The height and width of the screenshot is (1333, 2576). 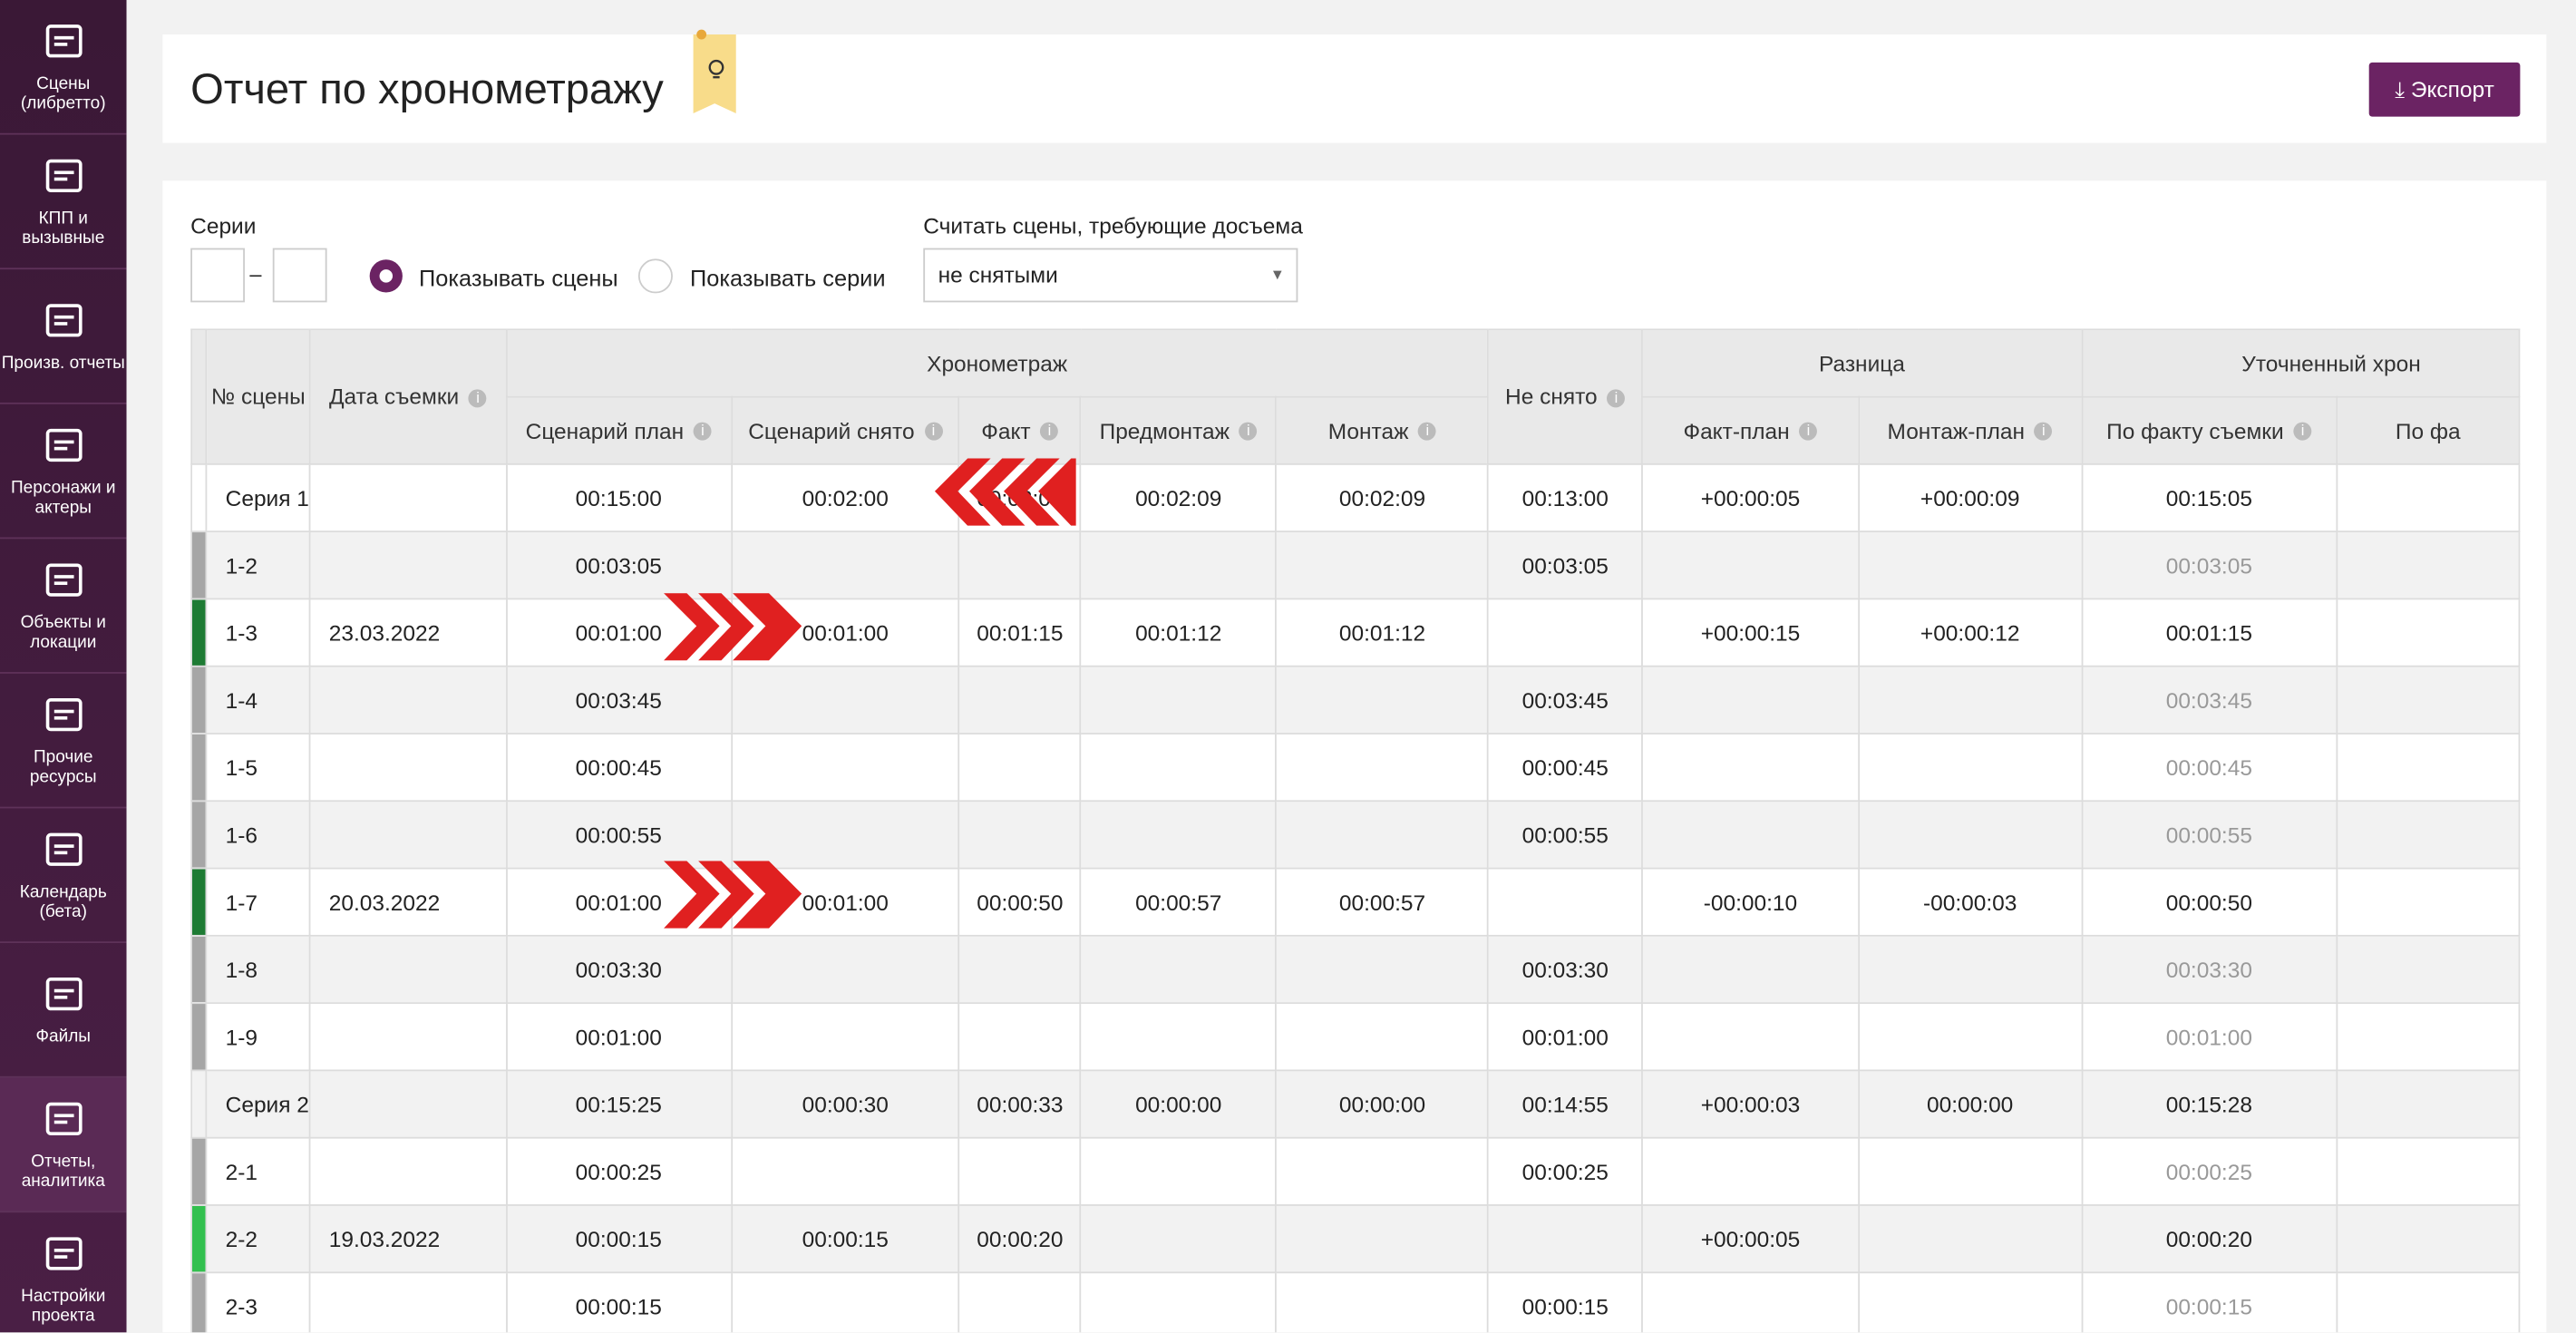 I want to click on cell: 00:00:55, so click(x=2209, y=835).